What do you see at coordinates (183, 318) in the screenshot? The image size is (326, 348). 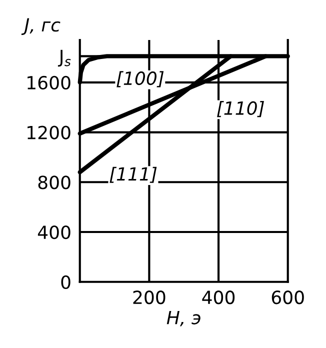 I see `x-axis-title: H, э` at bounding box center [183, 318].